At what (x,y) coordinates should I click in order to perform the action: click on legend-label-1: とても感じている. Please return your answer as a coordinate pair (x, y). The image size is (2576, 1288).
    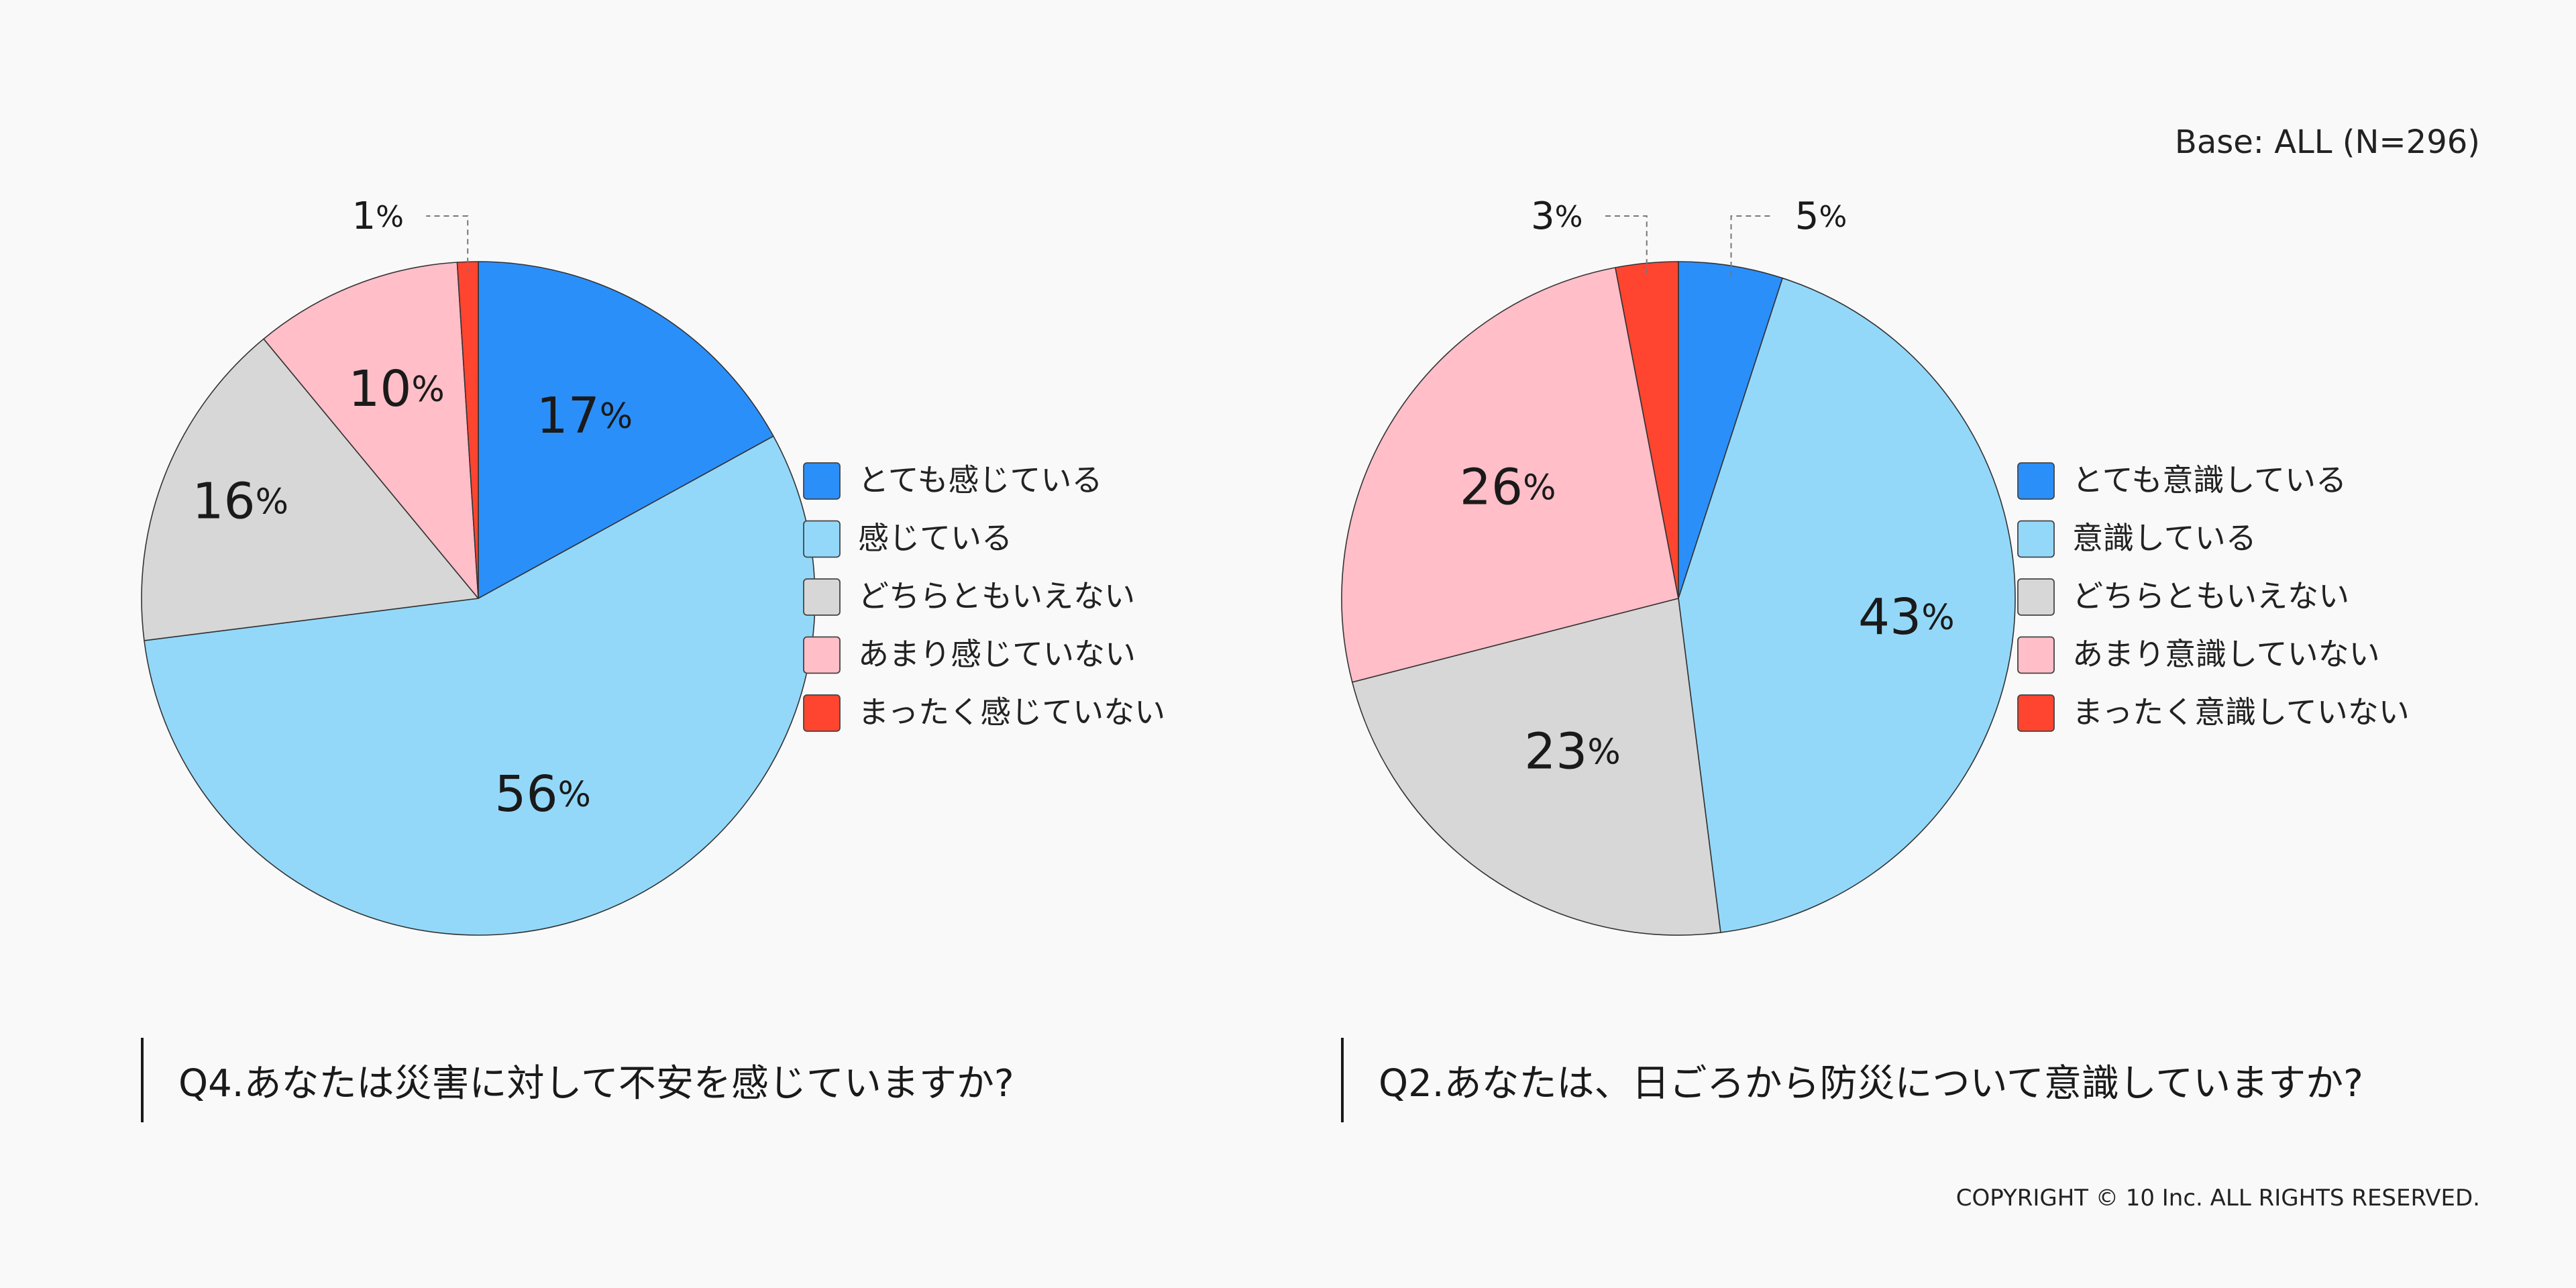
    Looking at the image, I should click on (980, 480).